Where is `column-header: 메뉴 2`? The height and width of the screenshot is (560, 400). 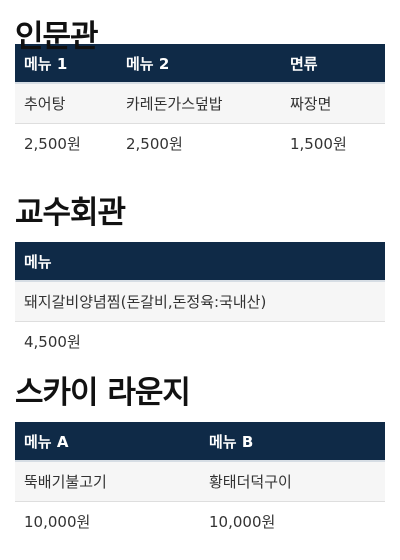
column-header: 메뉴 2 is located at coordinates (199, 64).